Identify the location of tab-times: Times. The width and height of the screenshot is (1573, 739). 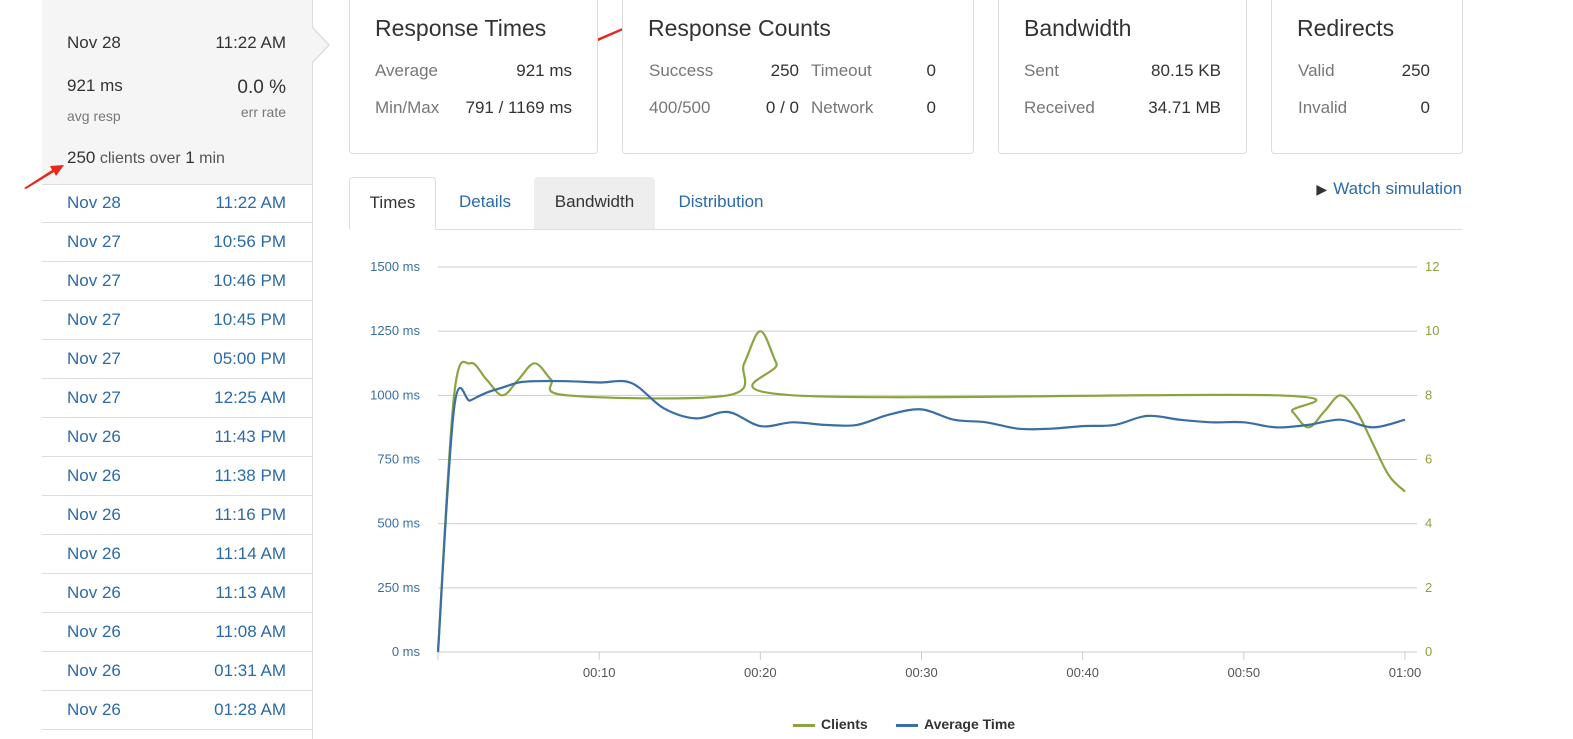
(392, 203).